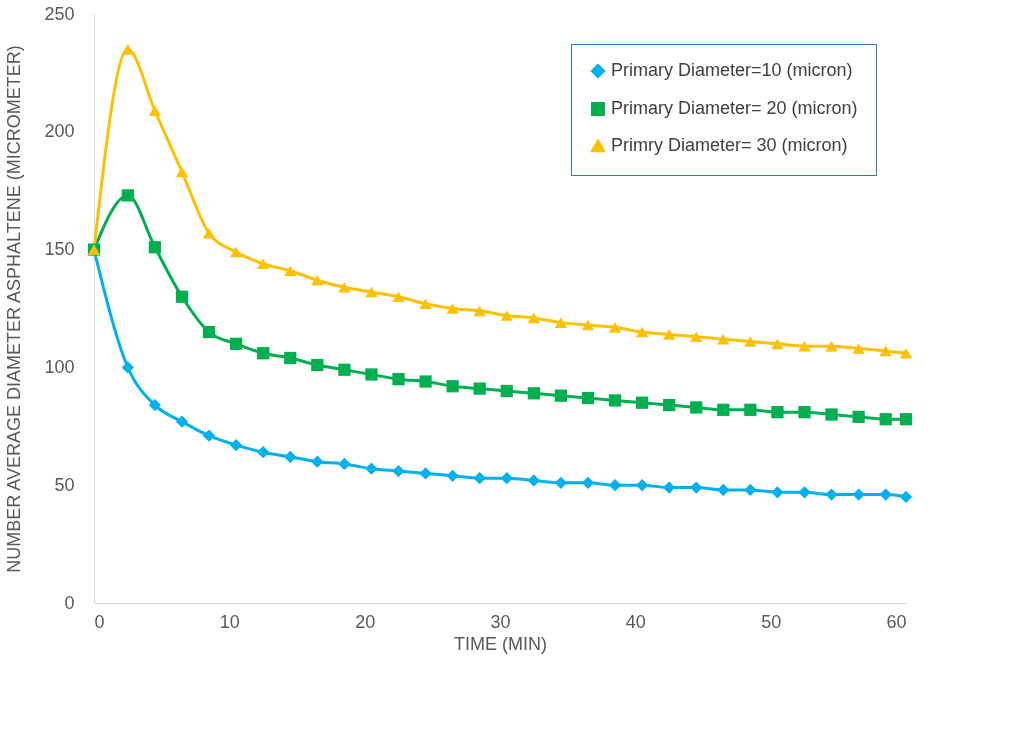  Describe the element at coordinates (500, 621) in the screenshot. I see `x-tick-label: 30` at that location.